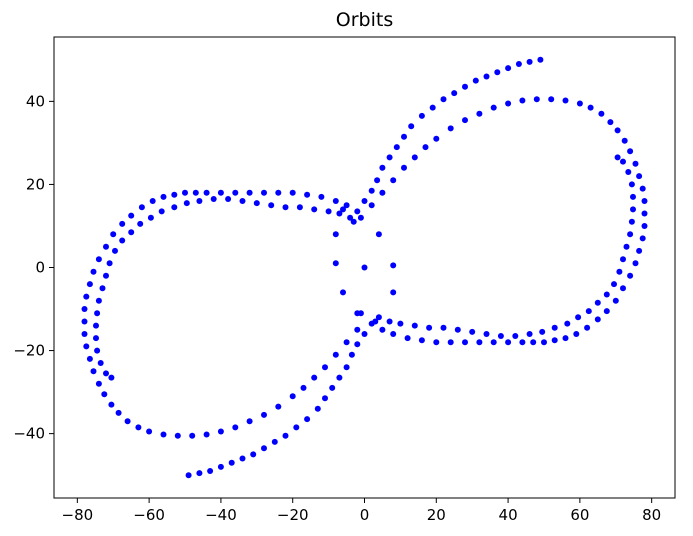 Image resolution: width=693 pixels, height=536 pixels. What do you see at coordinates (33, 267) in the screenshot?
I see `y-axis: −40 −20 0 20 40` at bounding box center [33, 267].